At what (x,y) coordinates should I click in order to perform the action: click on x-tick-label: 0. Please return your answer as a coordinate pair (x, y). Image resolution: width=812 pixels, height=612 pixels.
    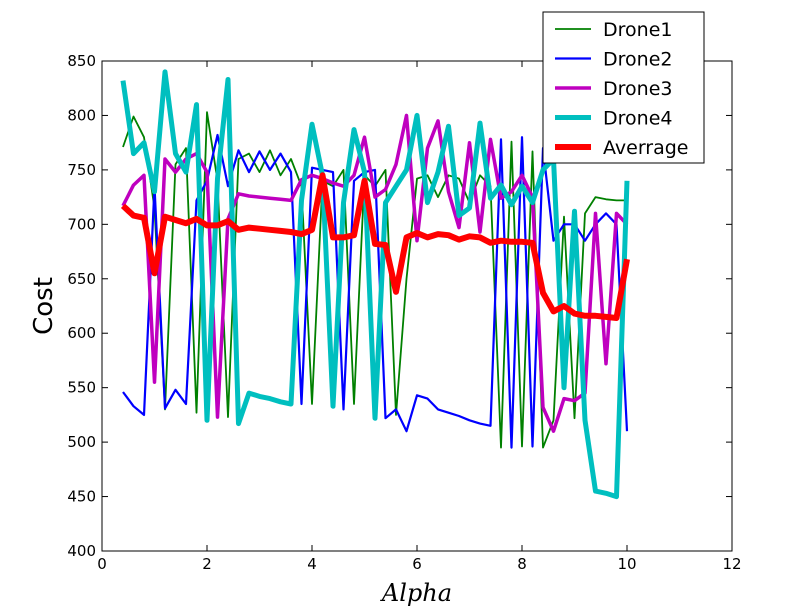
    Looking at the image, I should click on (102, 564).